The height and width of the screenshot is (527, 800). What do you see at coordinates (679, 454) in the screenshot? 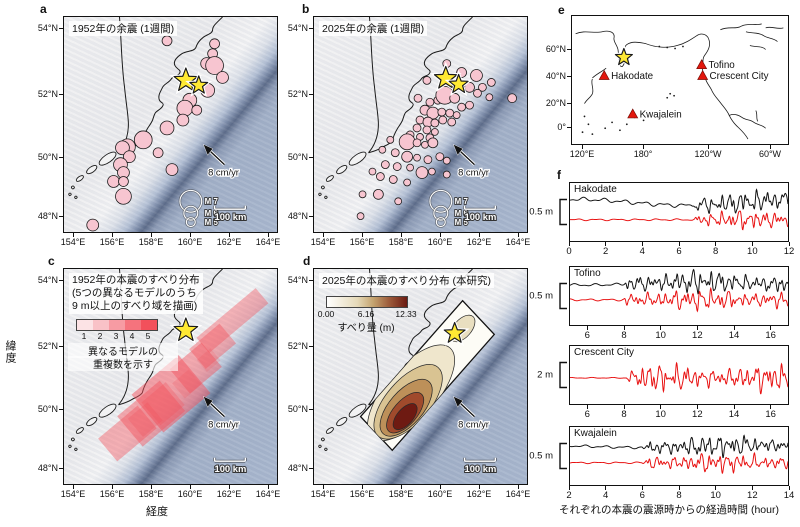
I see `tide-gauge-canvas` at bounding box center [679, 454].